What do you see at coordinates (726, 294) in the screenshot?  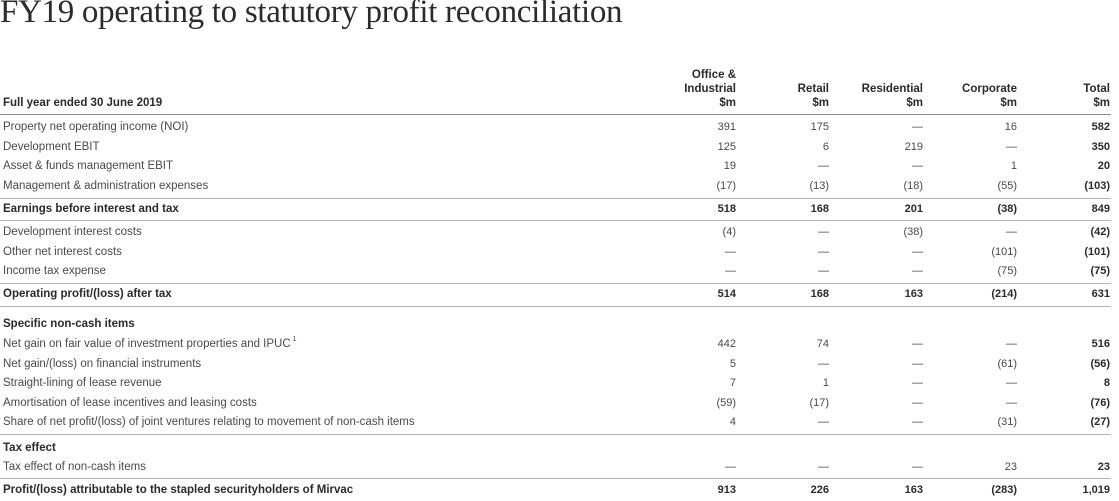 I see `cell-office-industrial: 514` at bounding box center [726, 294].